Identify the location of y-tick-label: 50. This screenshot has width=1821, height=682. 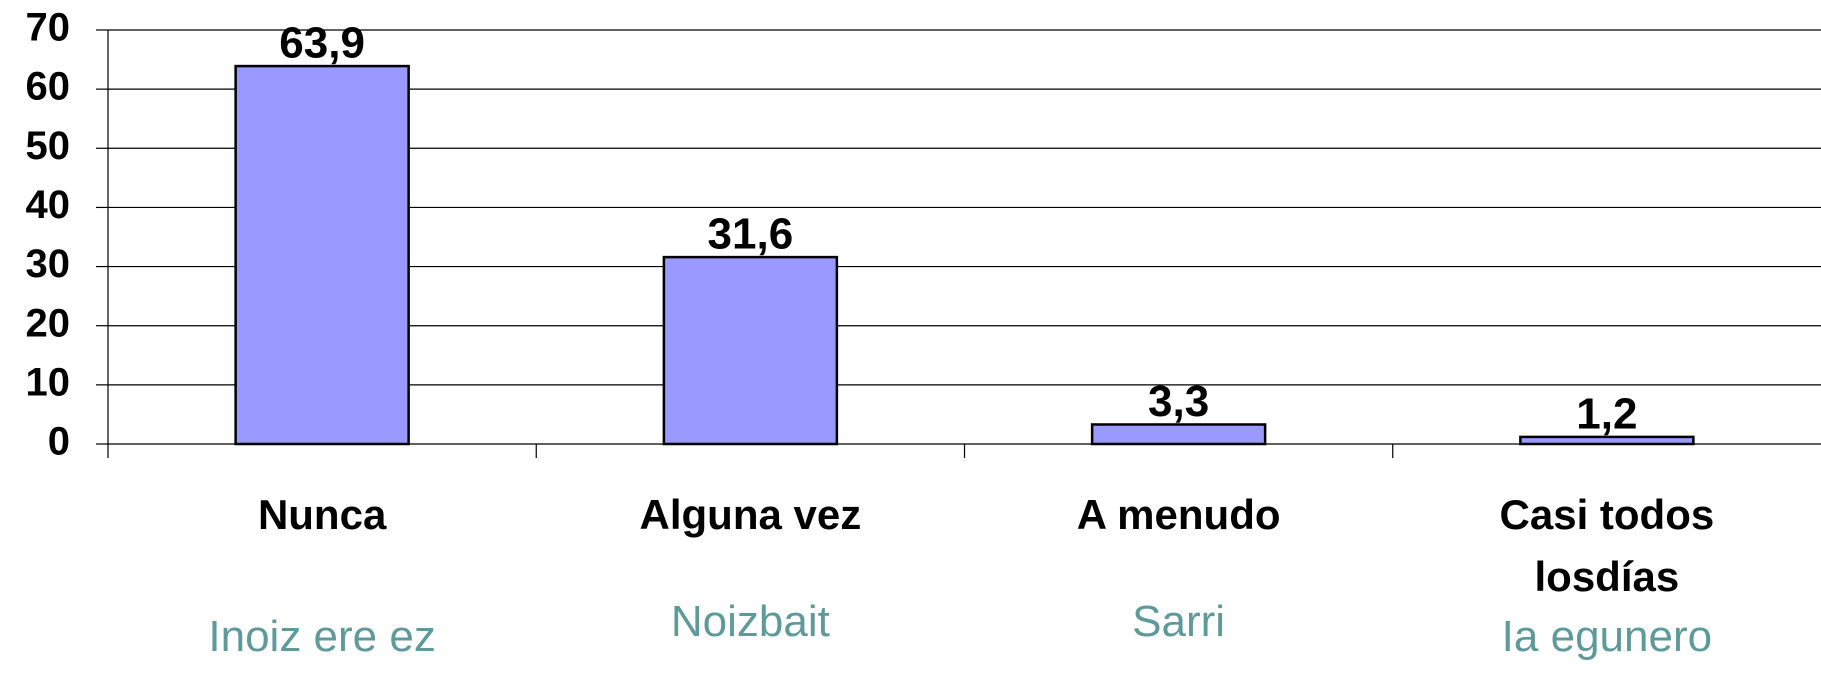
(48, 146).